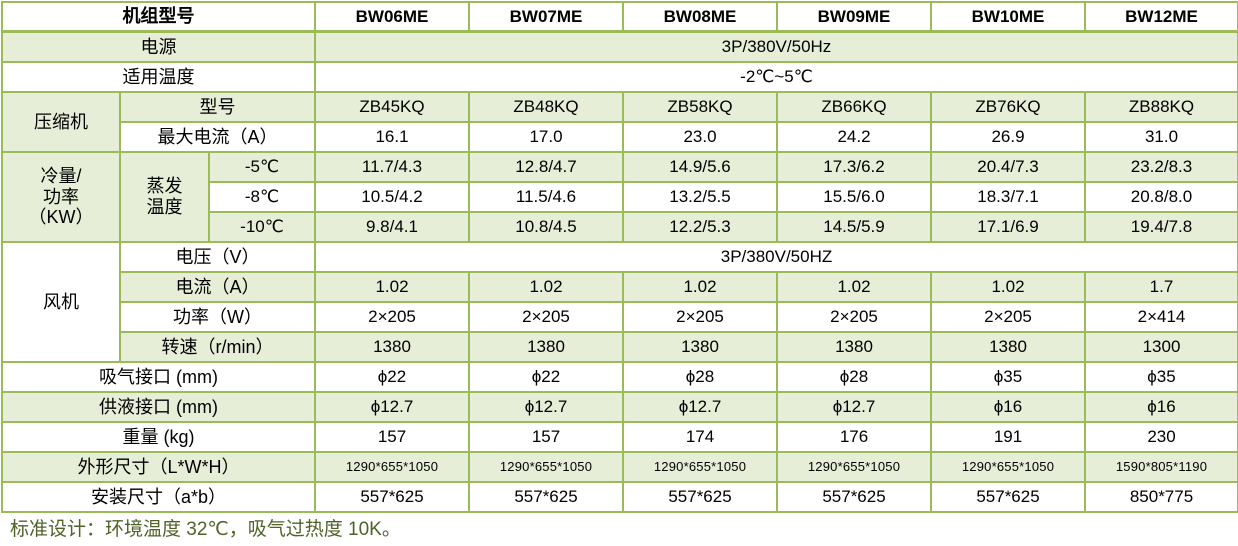 Image resolution: width=1238 pixels, height=546 pixels. I want to click on max-current-label: 最大电流（A）, so click(217, 137).